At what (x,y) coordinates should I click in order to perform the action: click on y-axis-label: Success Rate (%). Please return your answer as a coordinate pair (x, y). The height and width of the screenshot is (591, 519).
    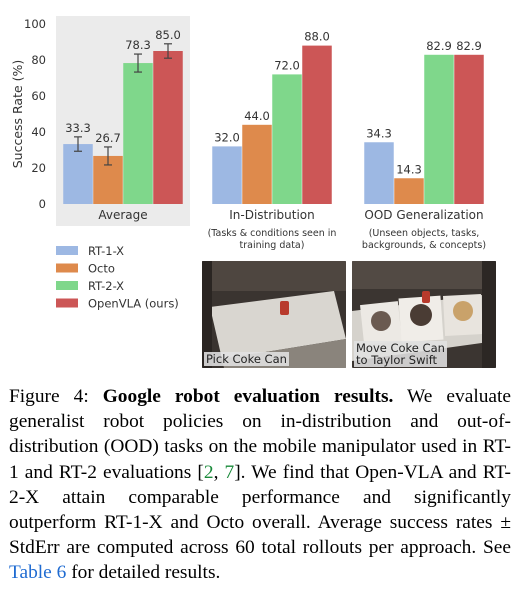
    Looking at the image, I should click on (17, 114).